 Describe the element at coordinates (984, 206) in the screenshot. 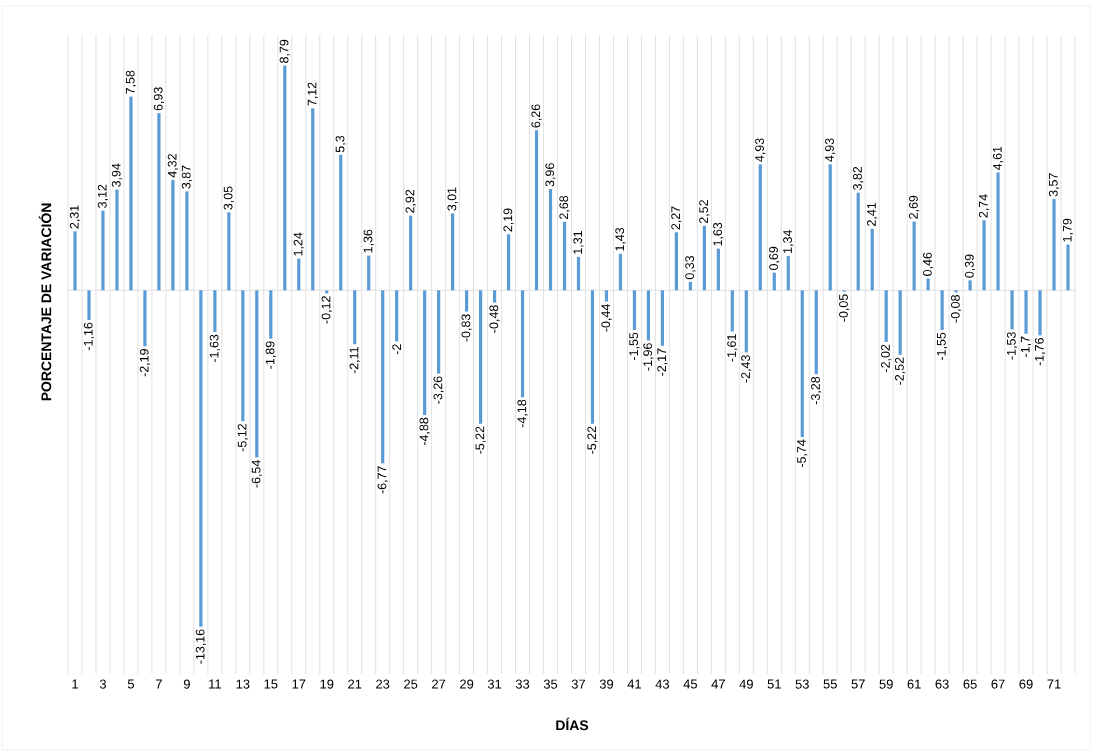

I see `data-label: 2,74` at that location.